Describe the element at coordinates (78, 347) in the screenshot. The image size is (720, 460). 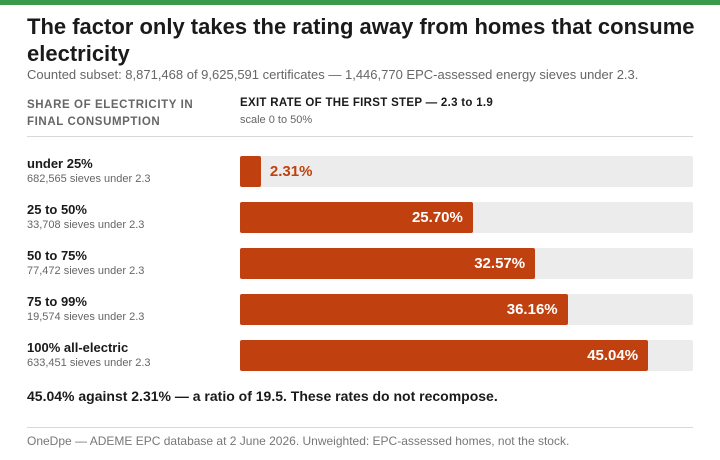
I see `category-label: 100% all-electric` at that location.